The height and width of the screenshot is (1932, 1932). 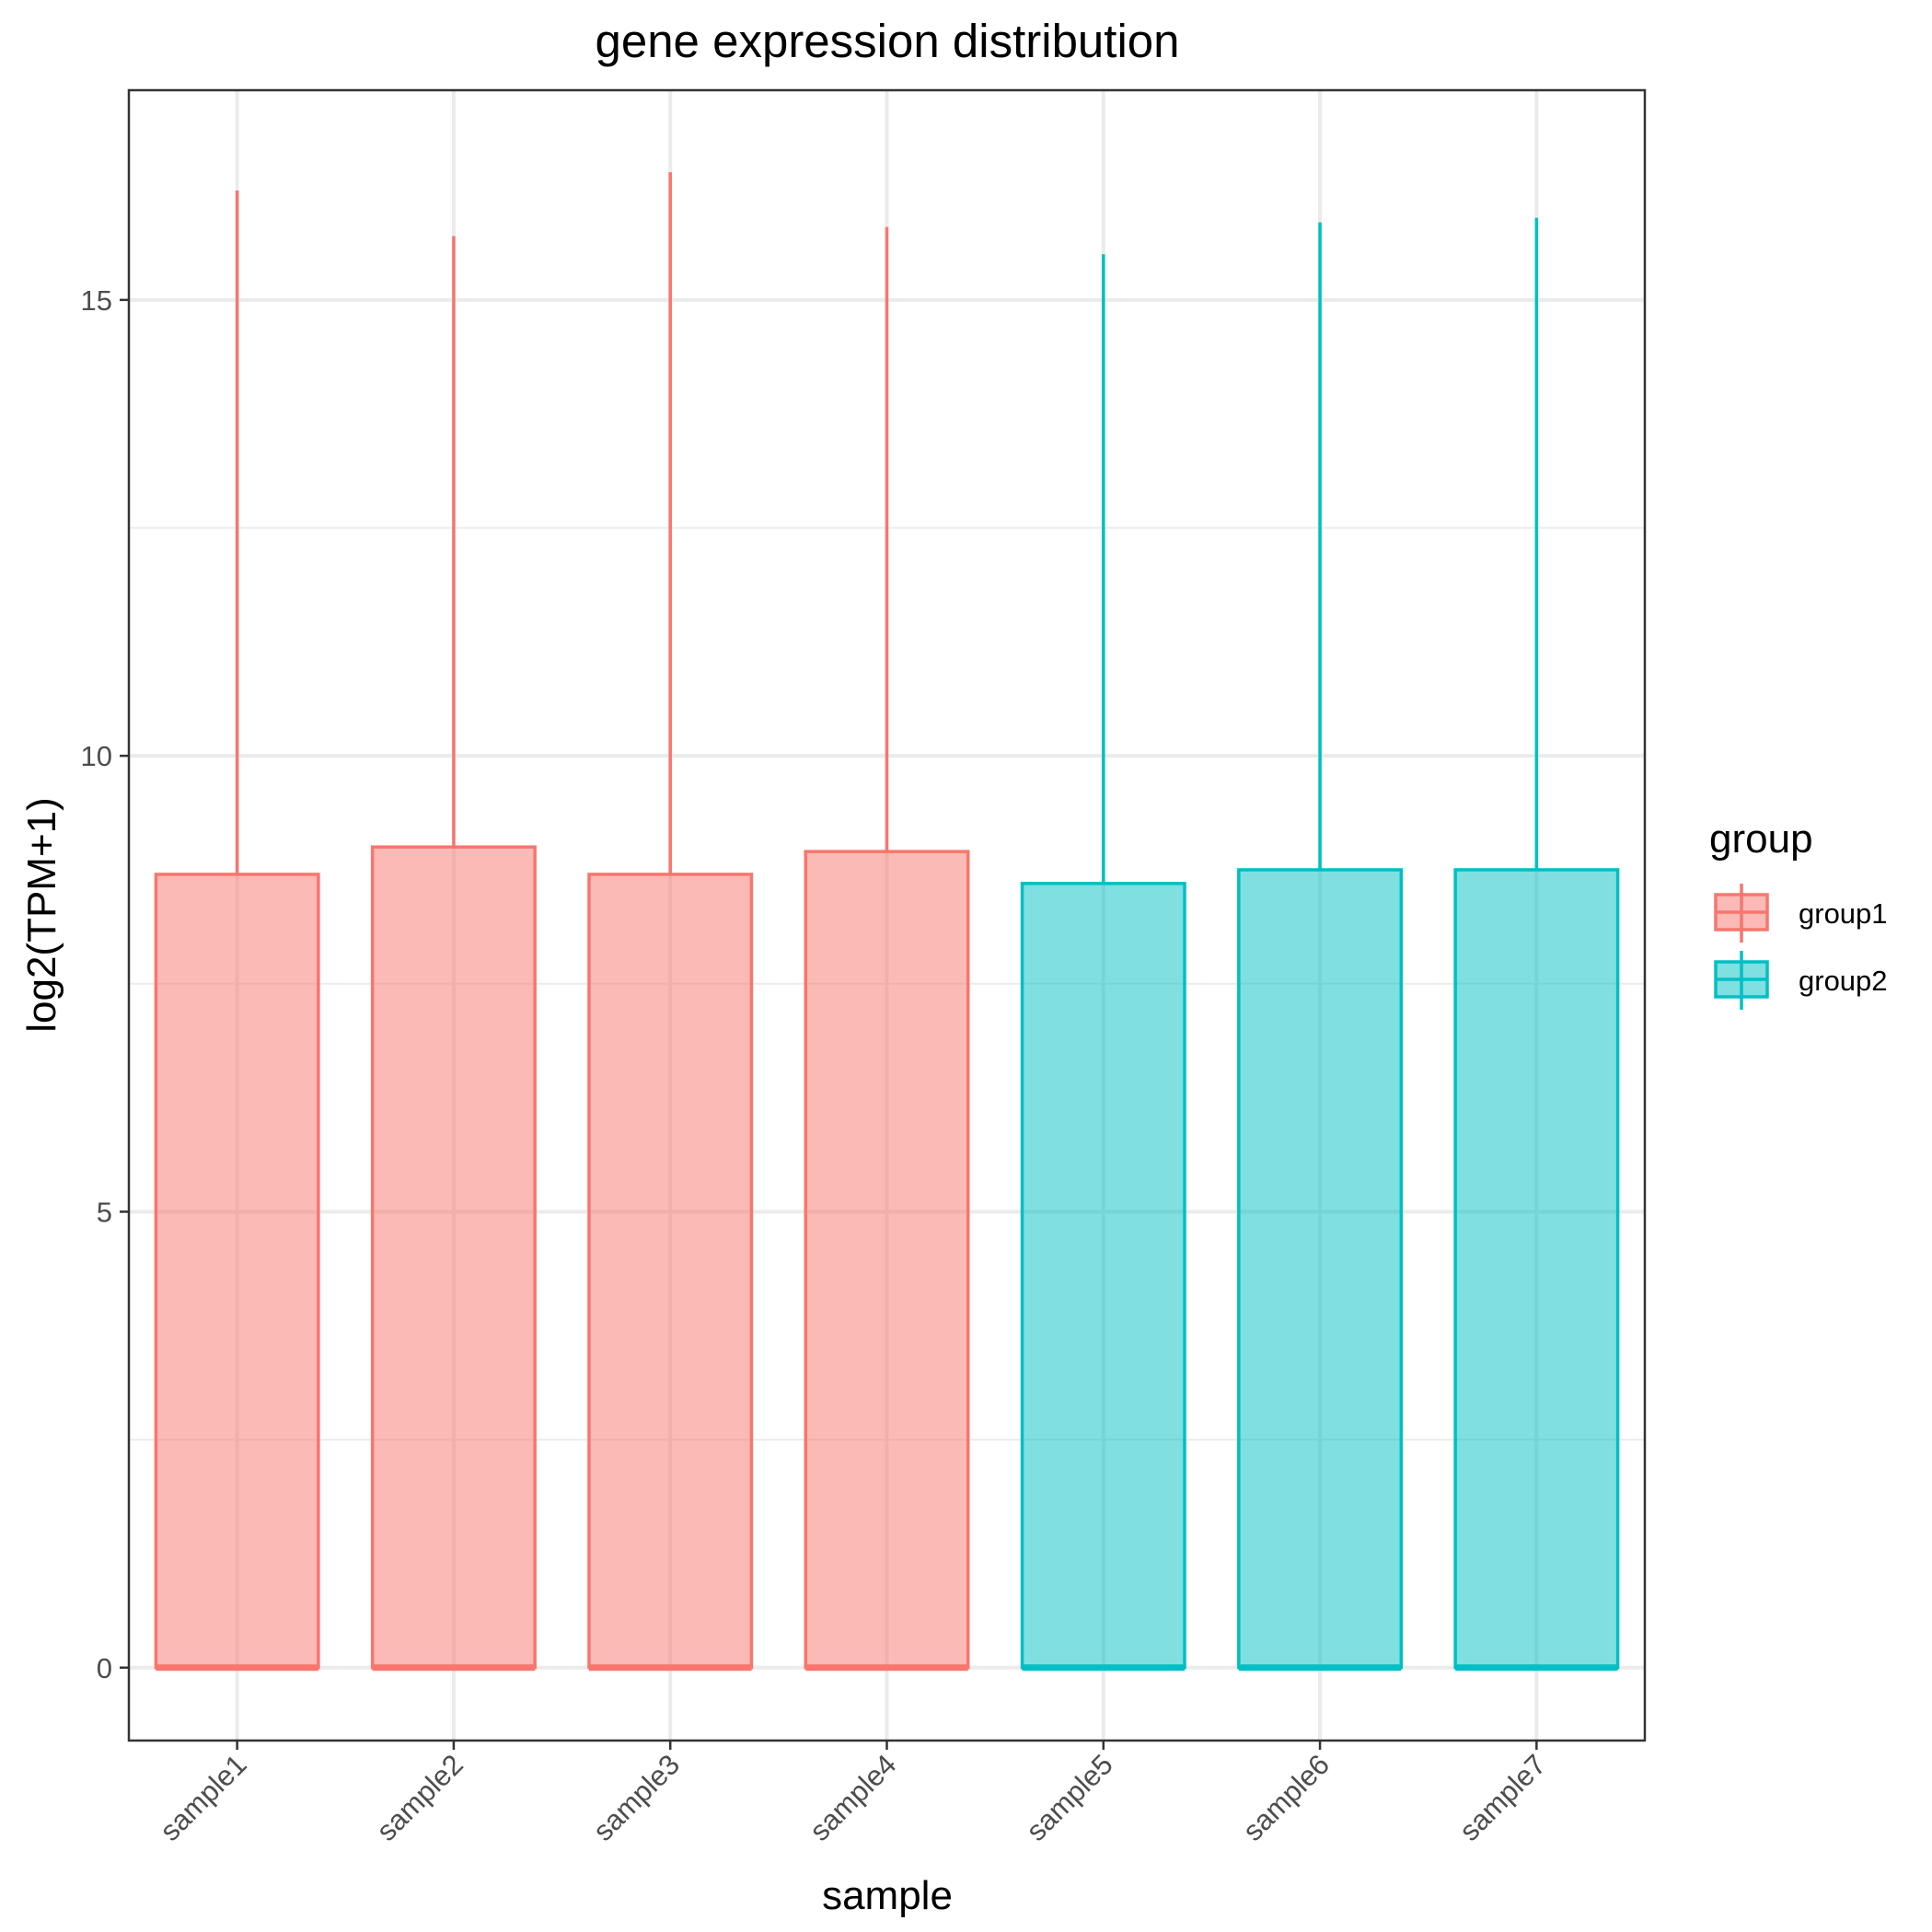 I want to click on x-axis-title: sample, so click(x=888, y=1896).